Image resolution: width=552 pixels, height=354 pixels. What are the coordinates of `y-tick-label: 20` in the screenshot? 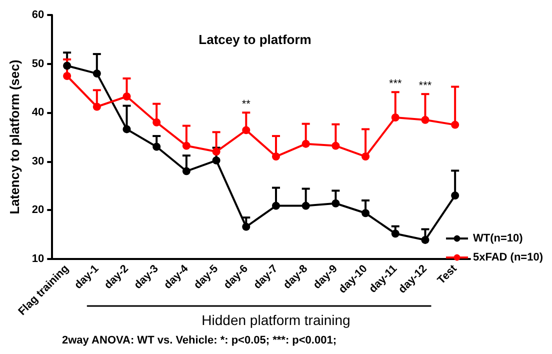 It's located at (38, 210).